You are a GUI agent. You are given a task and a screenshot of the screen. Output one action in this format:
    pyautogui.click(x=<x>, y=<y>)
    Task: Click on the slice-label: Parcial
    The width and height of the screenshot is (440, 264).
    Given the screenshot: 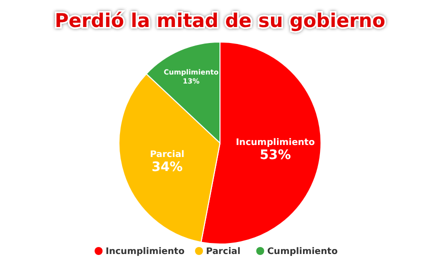 What is the action you would take?
    pyautogui.click(x=167, y=155)
    